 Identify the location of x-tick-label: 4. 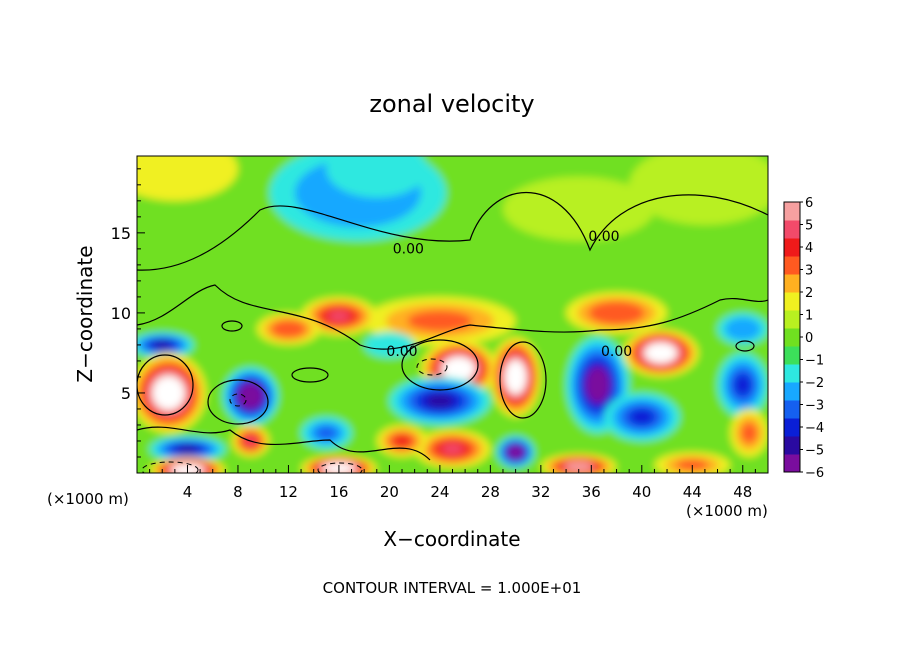
(188, 492).